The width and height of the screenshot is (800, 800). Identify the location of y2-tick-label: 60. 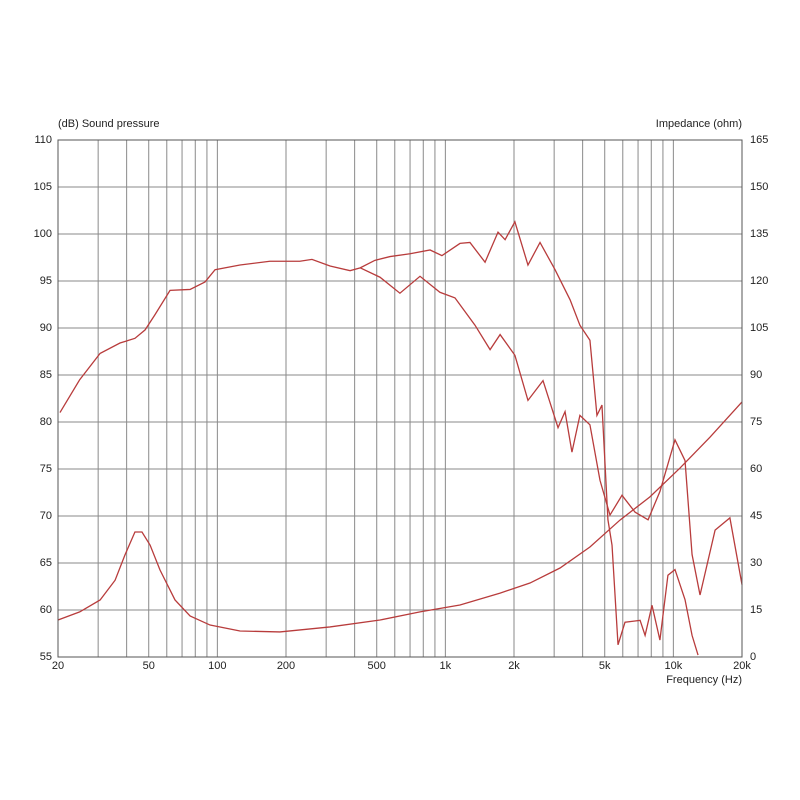
(756, 469).